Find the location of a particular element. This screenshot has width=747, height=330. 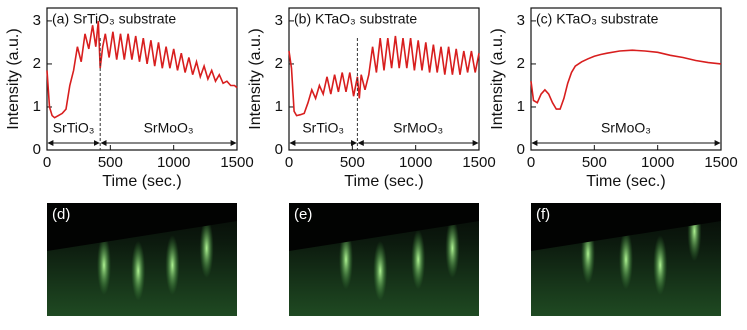

panel-label: (d) is located at coordinates (61, 214).